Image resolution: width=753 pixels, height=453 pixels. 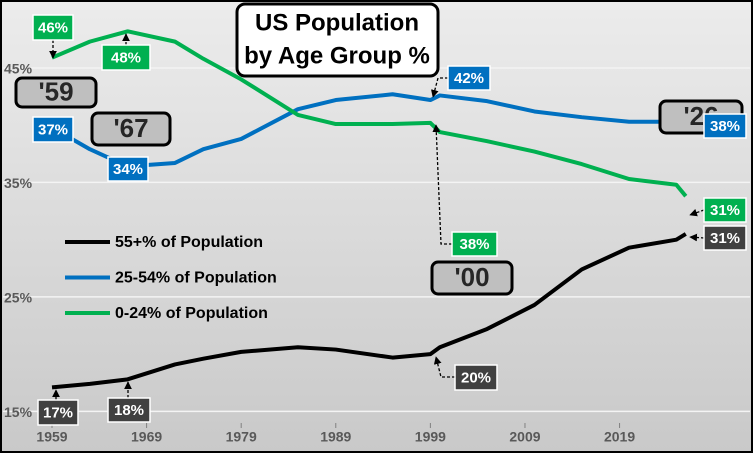 I want to click on annotation: 34%, so click(x=128, y=169).